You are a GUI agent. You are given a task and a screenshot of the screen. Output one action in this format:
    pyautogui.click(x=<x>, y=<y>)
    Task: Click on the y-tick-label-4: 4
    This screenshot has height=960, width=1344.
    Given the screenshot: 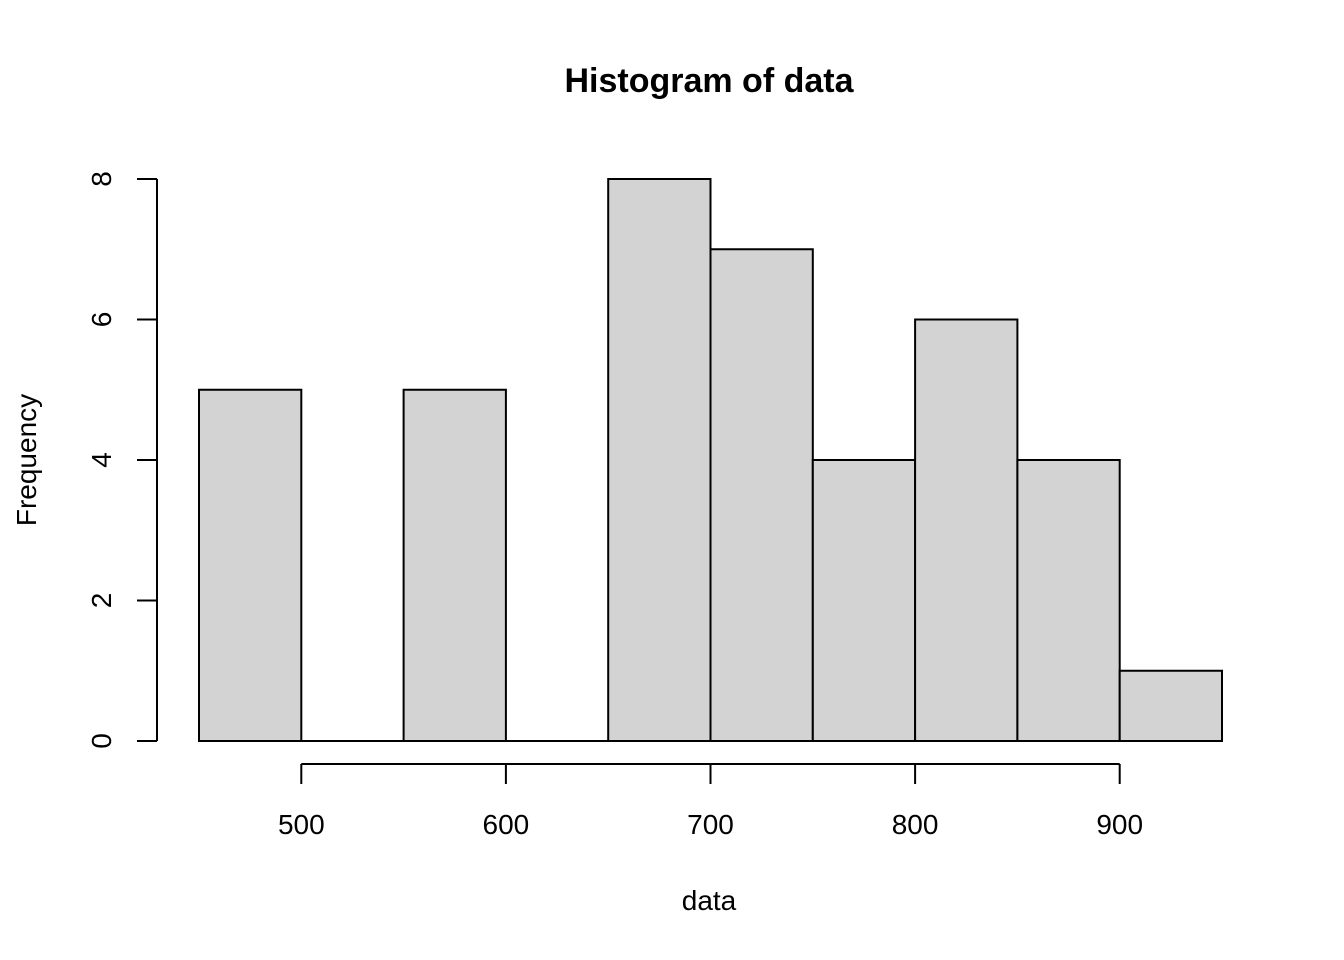 What is the action you would take?
    pyautogui.click(x=101, y=460)
    